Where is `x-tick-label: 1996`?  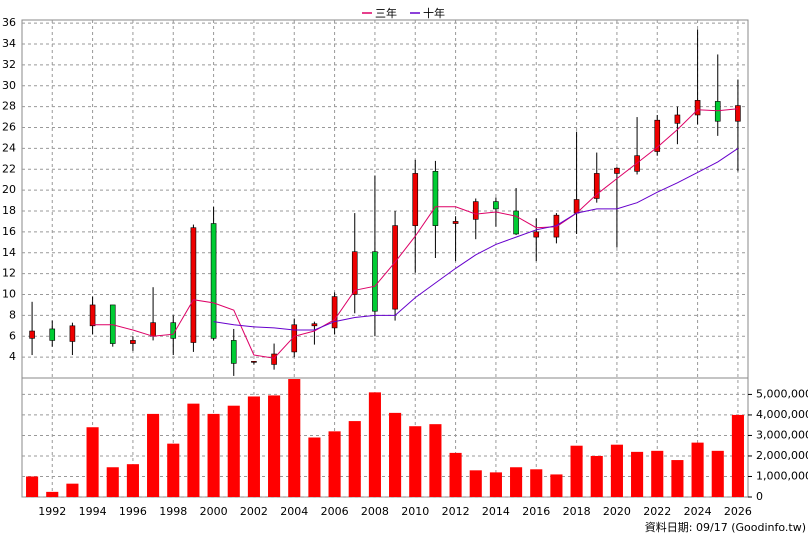
x-tick-label: 1996 is located at coordinates (133, 511).